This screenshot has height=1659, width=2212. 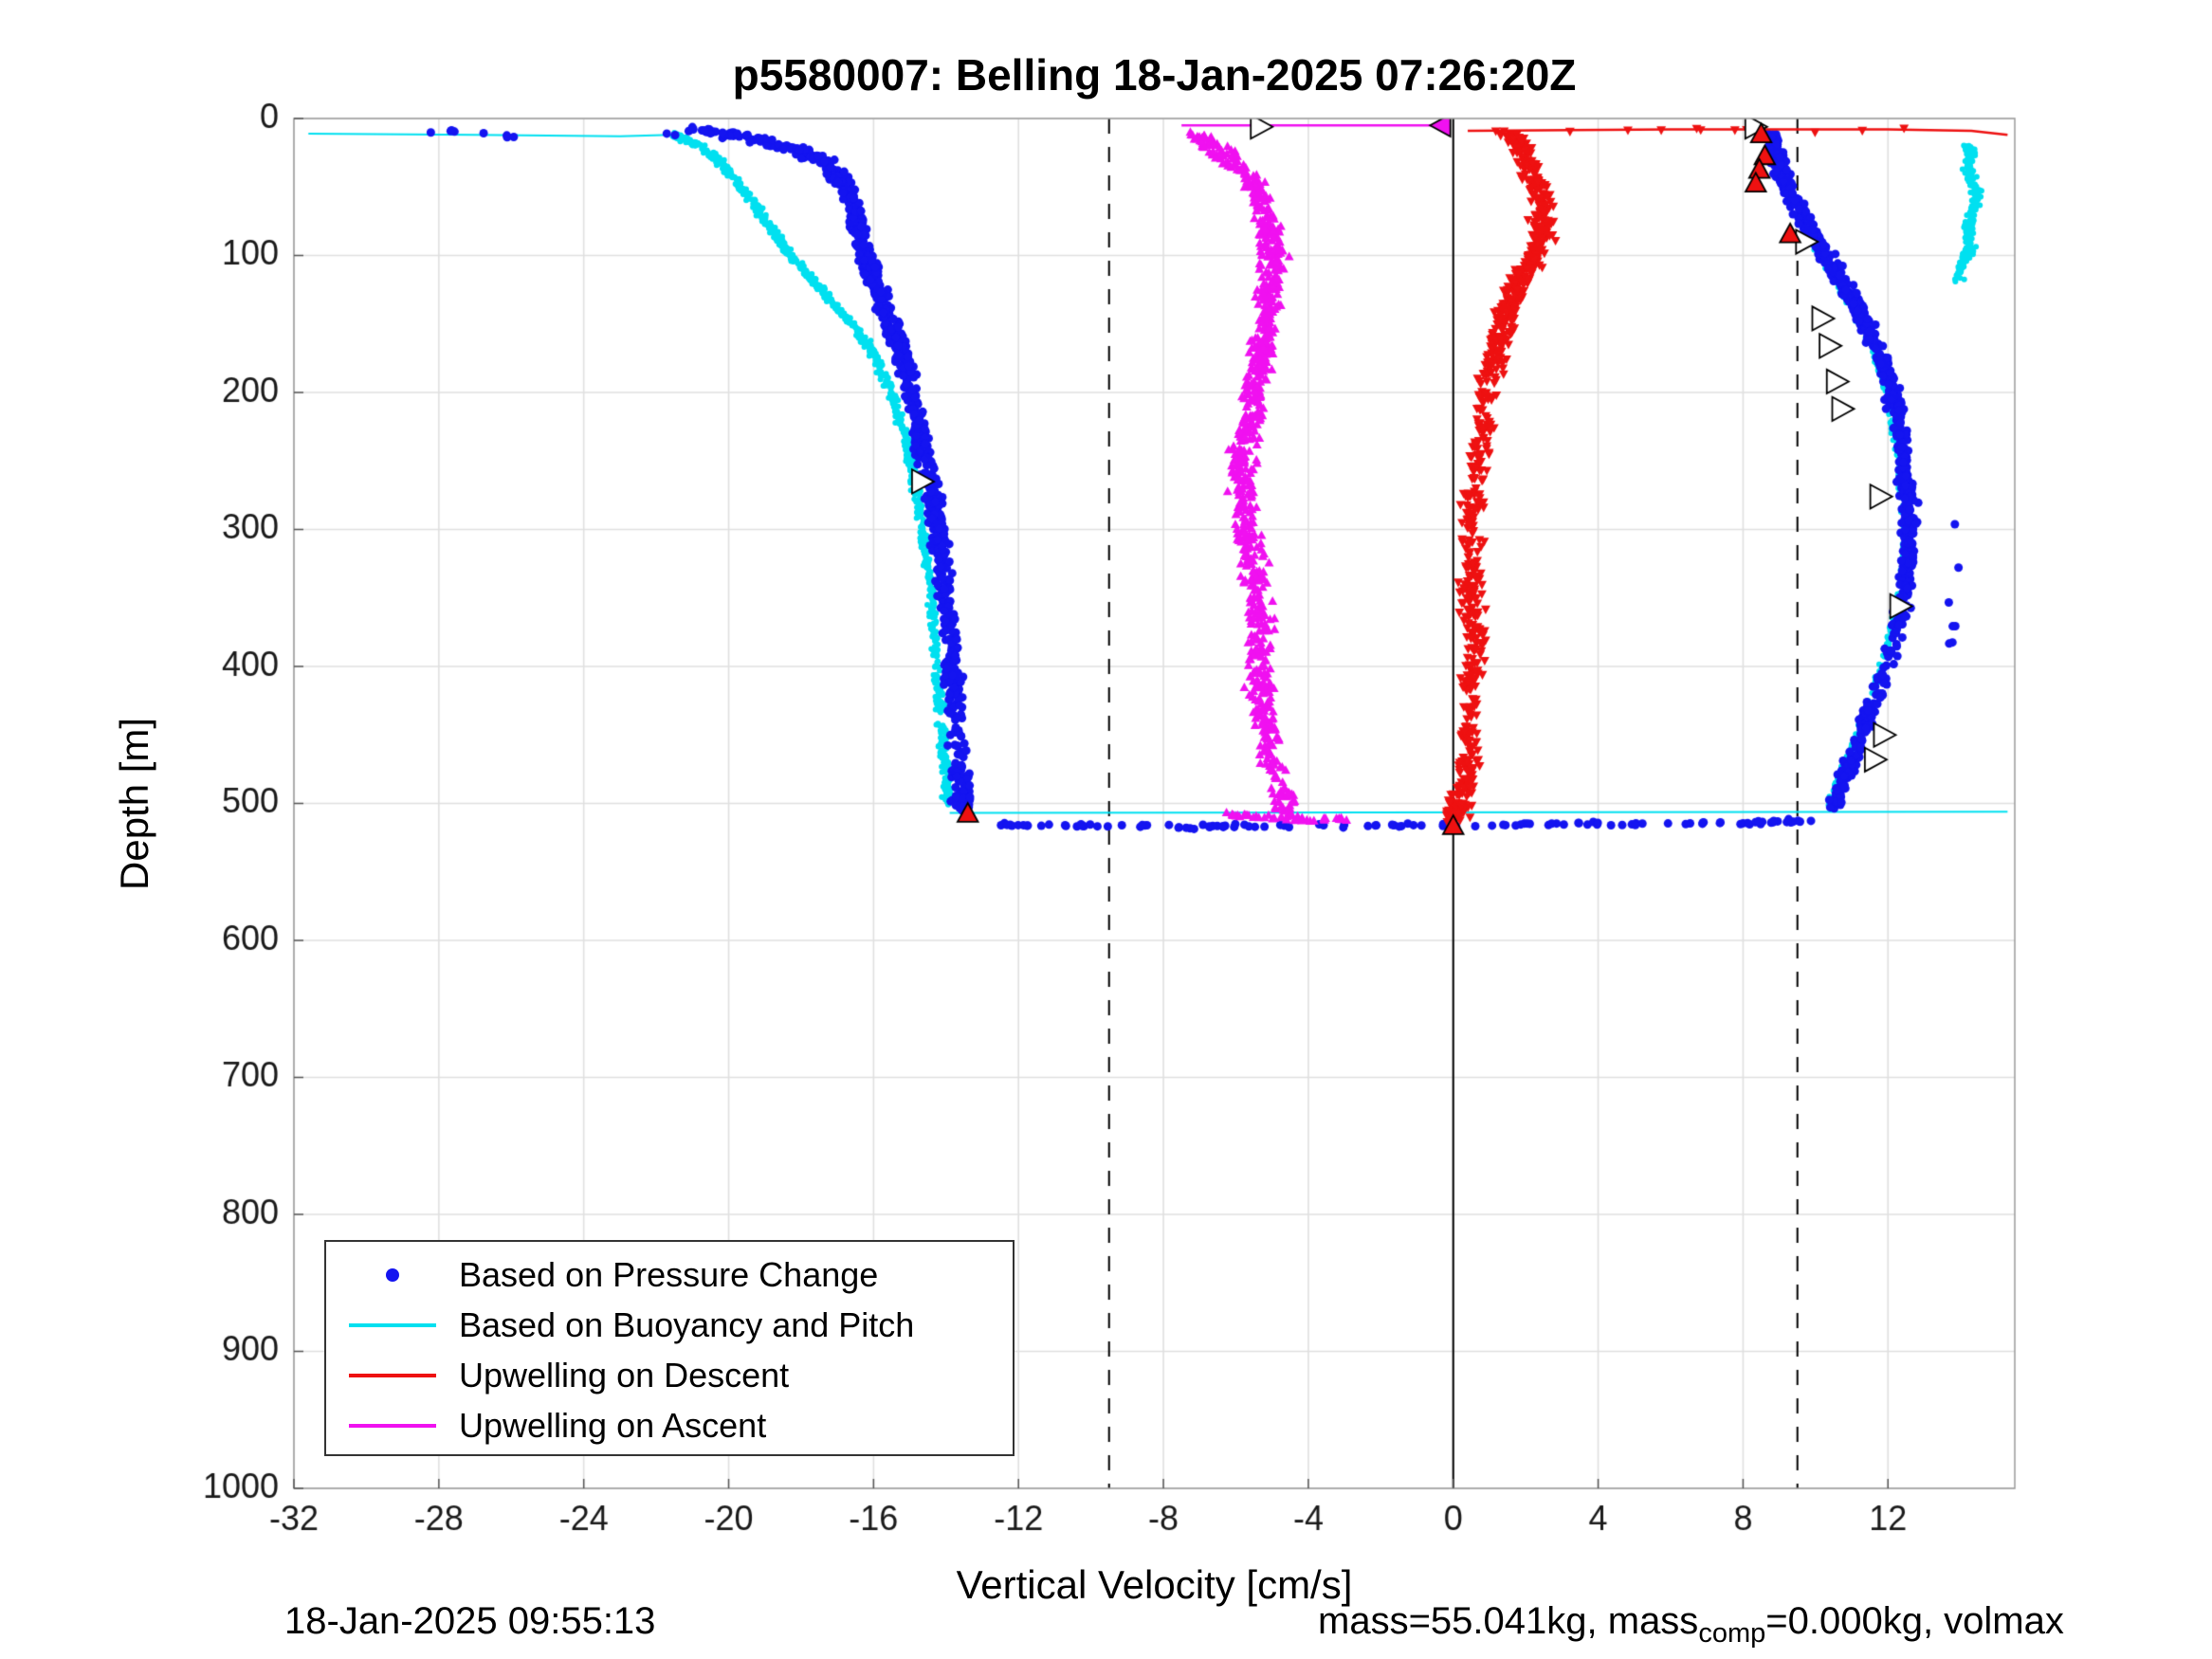 What do you see at coordinates (1508, 1621) in the screenshot?
I see `mass-text: mass=55.041kg, mass` at bounding box center [1508, 1621].